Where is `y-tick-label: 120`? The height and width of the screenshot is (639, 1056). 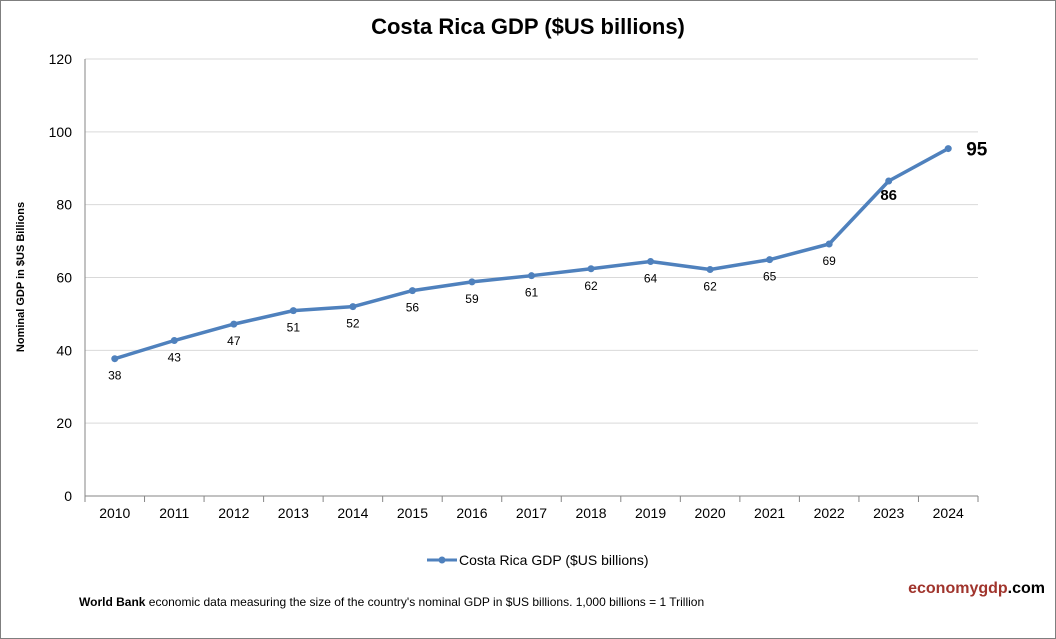 y-tick-label: 120 is located at coordinates (61, 59).